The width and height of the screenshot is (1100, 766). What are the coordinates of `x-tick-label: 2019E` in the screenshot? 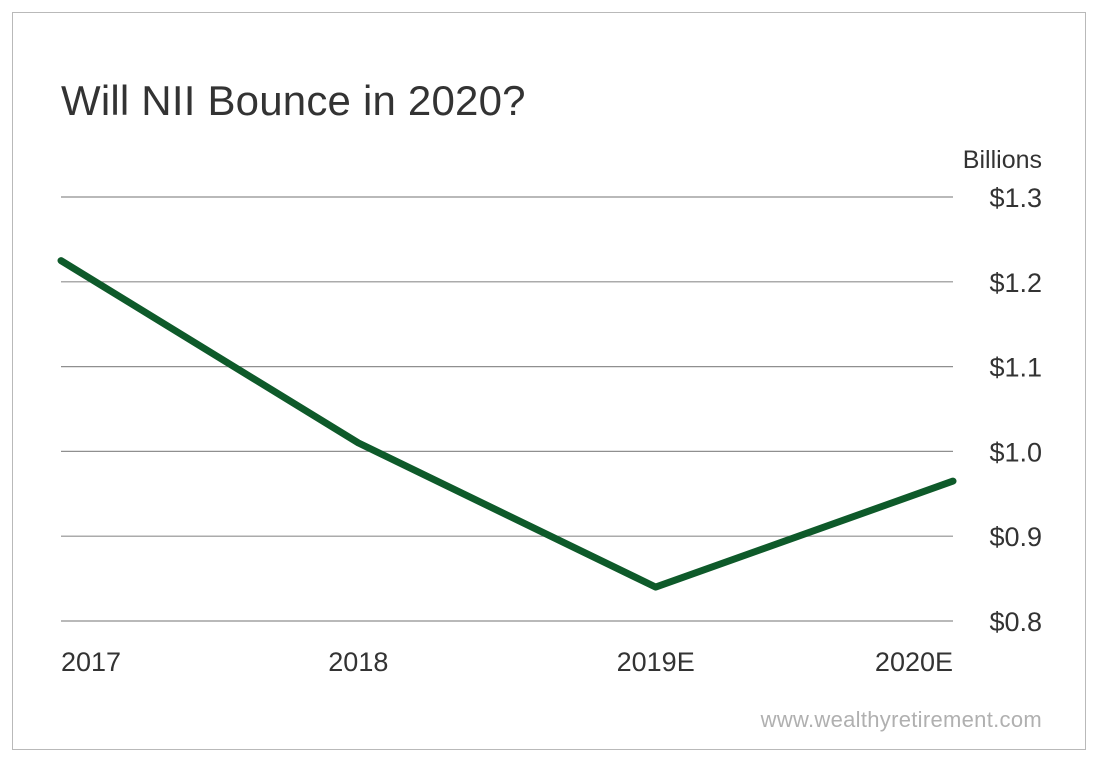 It's located at (656, 662).